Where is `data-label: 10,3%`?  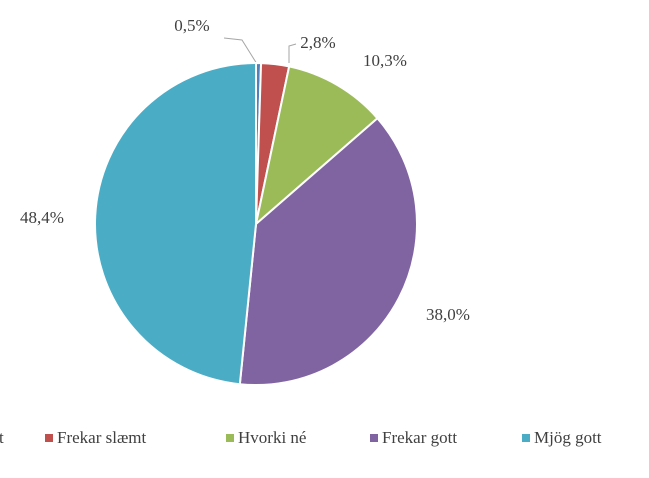
data-label: 10,3% is located at coordinates (385, 60).